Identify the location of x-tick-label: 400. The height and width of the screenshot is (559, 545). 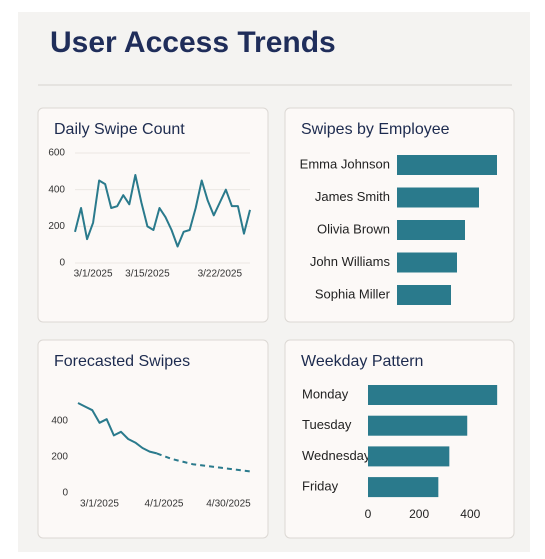
(470, 514).